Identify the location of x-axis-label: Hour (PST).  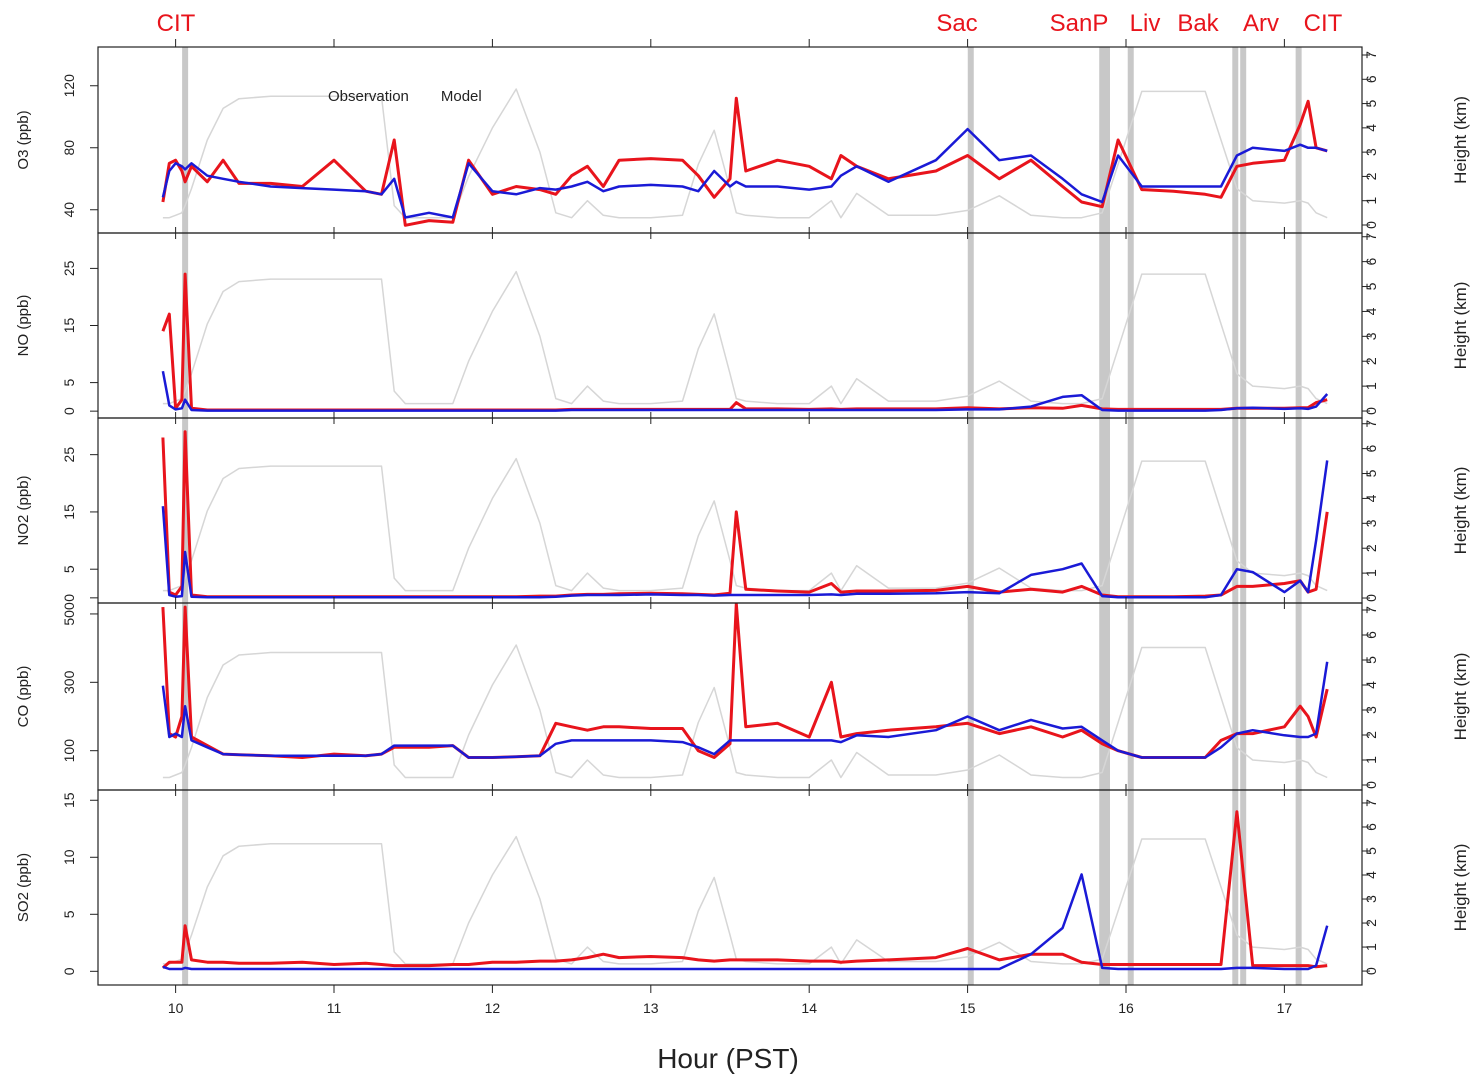
(728, 1058).